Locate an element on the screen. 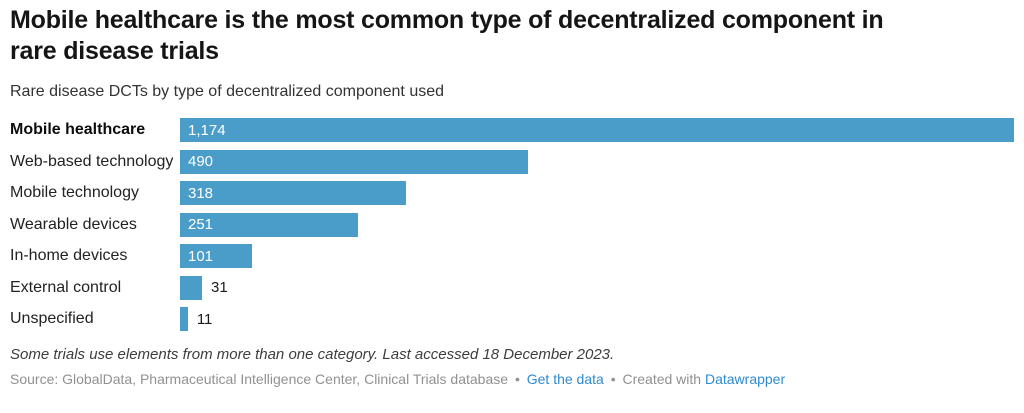 The image size is (1024, 413). bar-track: 101 is located at coordinates (597, 256).